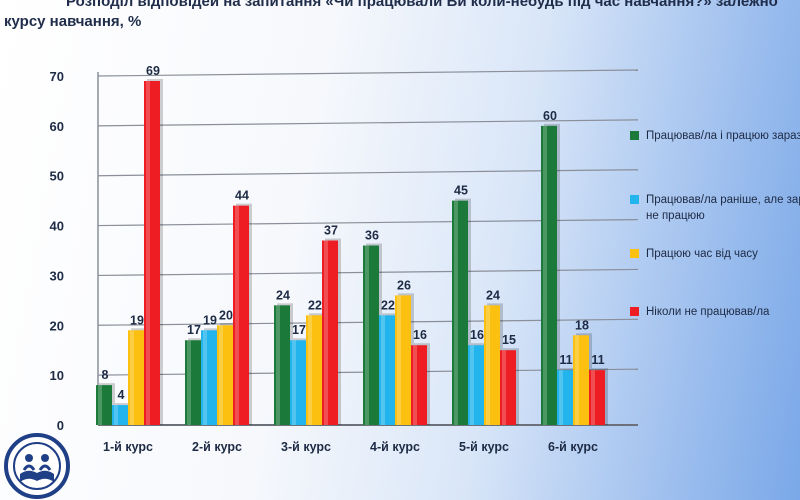 Image resolution: width=800 pixels, height=500 pixels. What do you see at coordinates (484, 447) in the screenshot?
I see `x-tick-label: 5-й курс` at bounding box center [484, 447].